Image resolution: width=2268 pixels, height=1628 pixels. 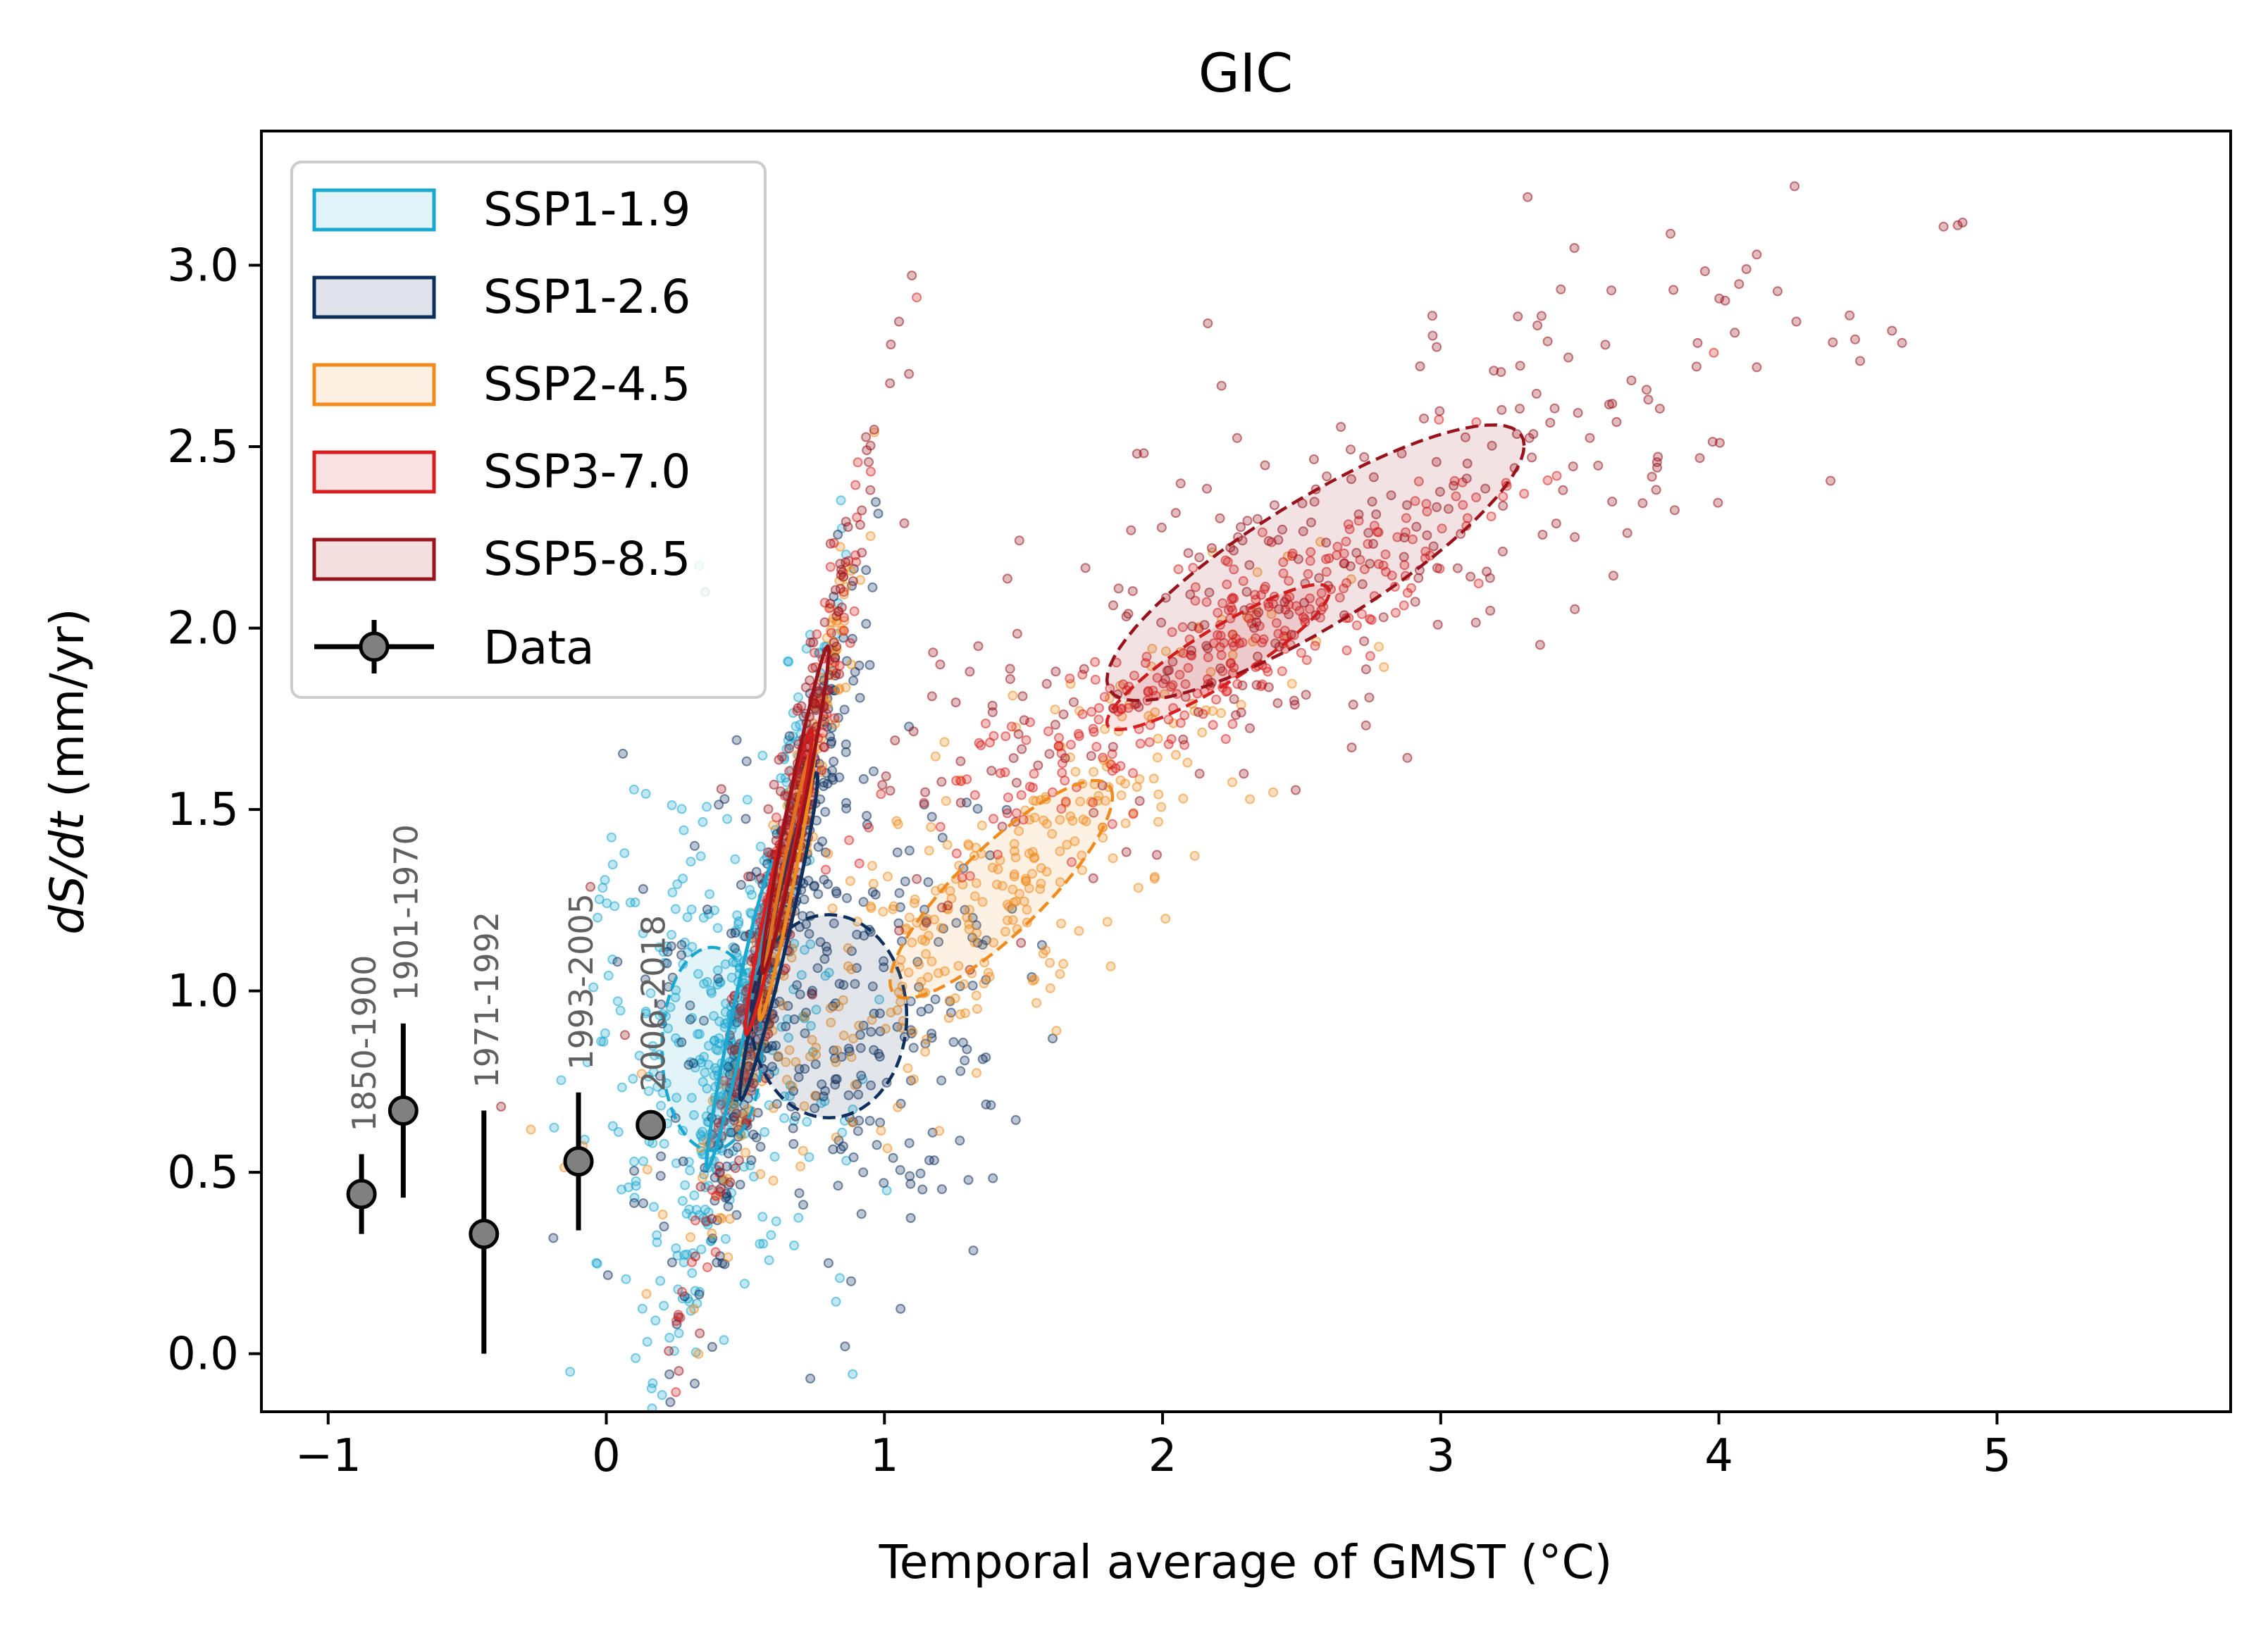 I want to click on legend-entry: SSP3-7.0, so click(x=501, y=472).